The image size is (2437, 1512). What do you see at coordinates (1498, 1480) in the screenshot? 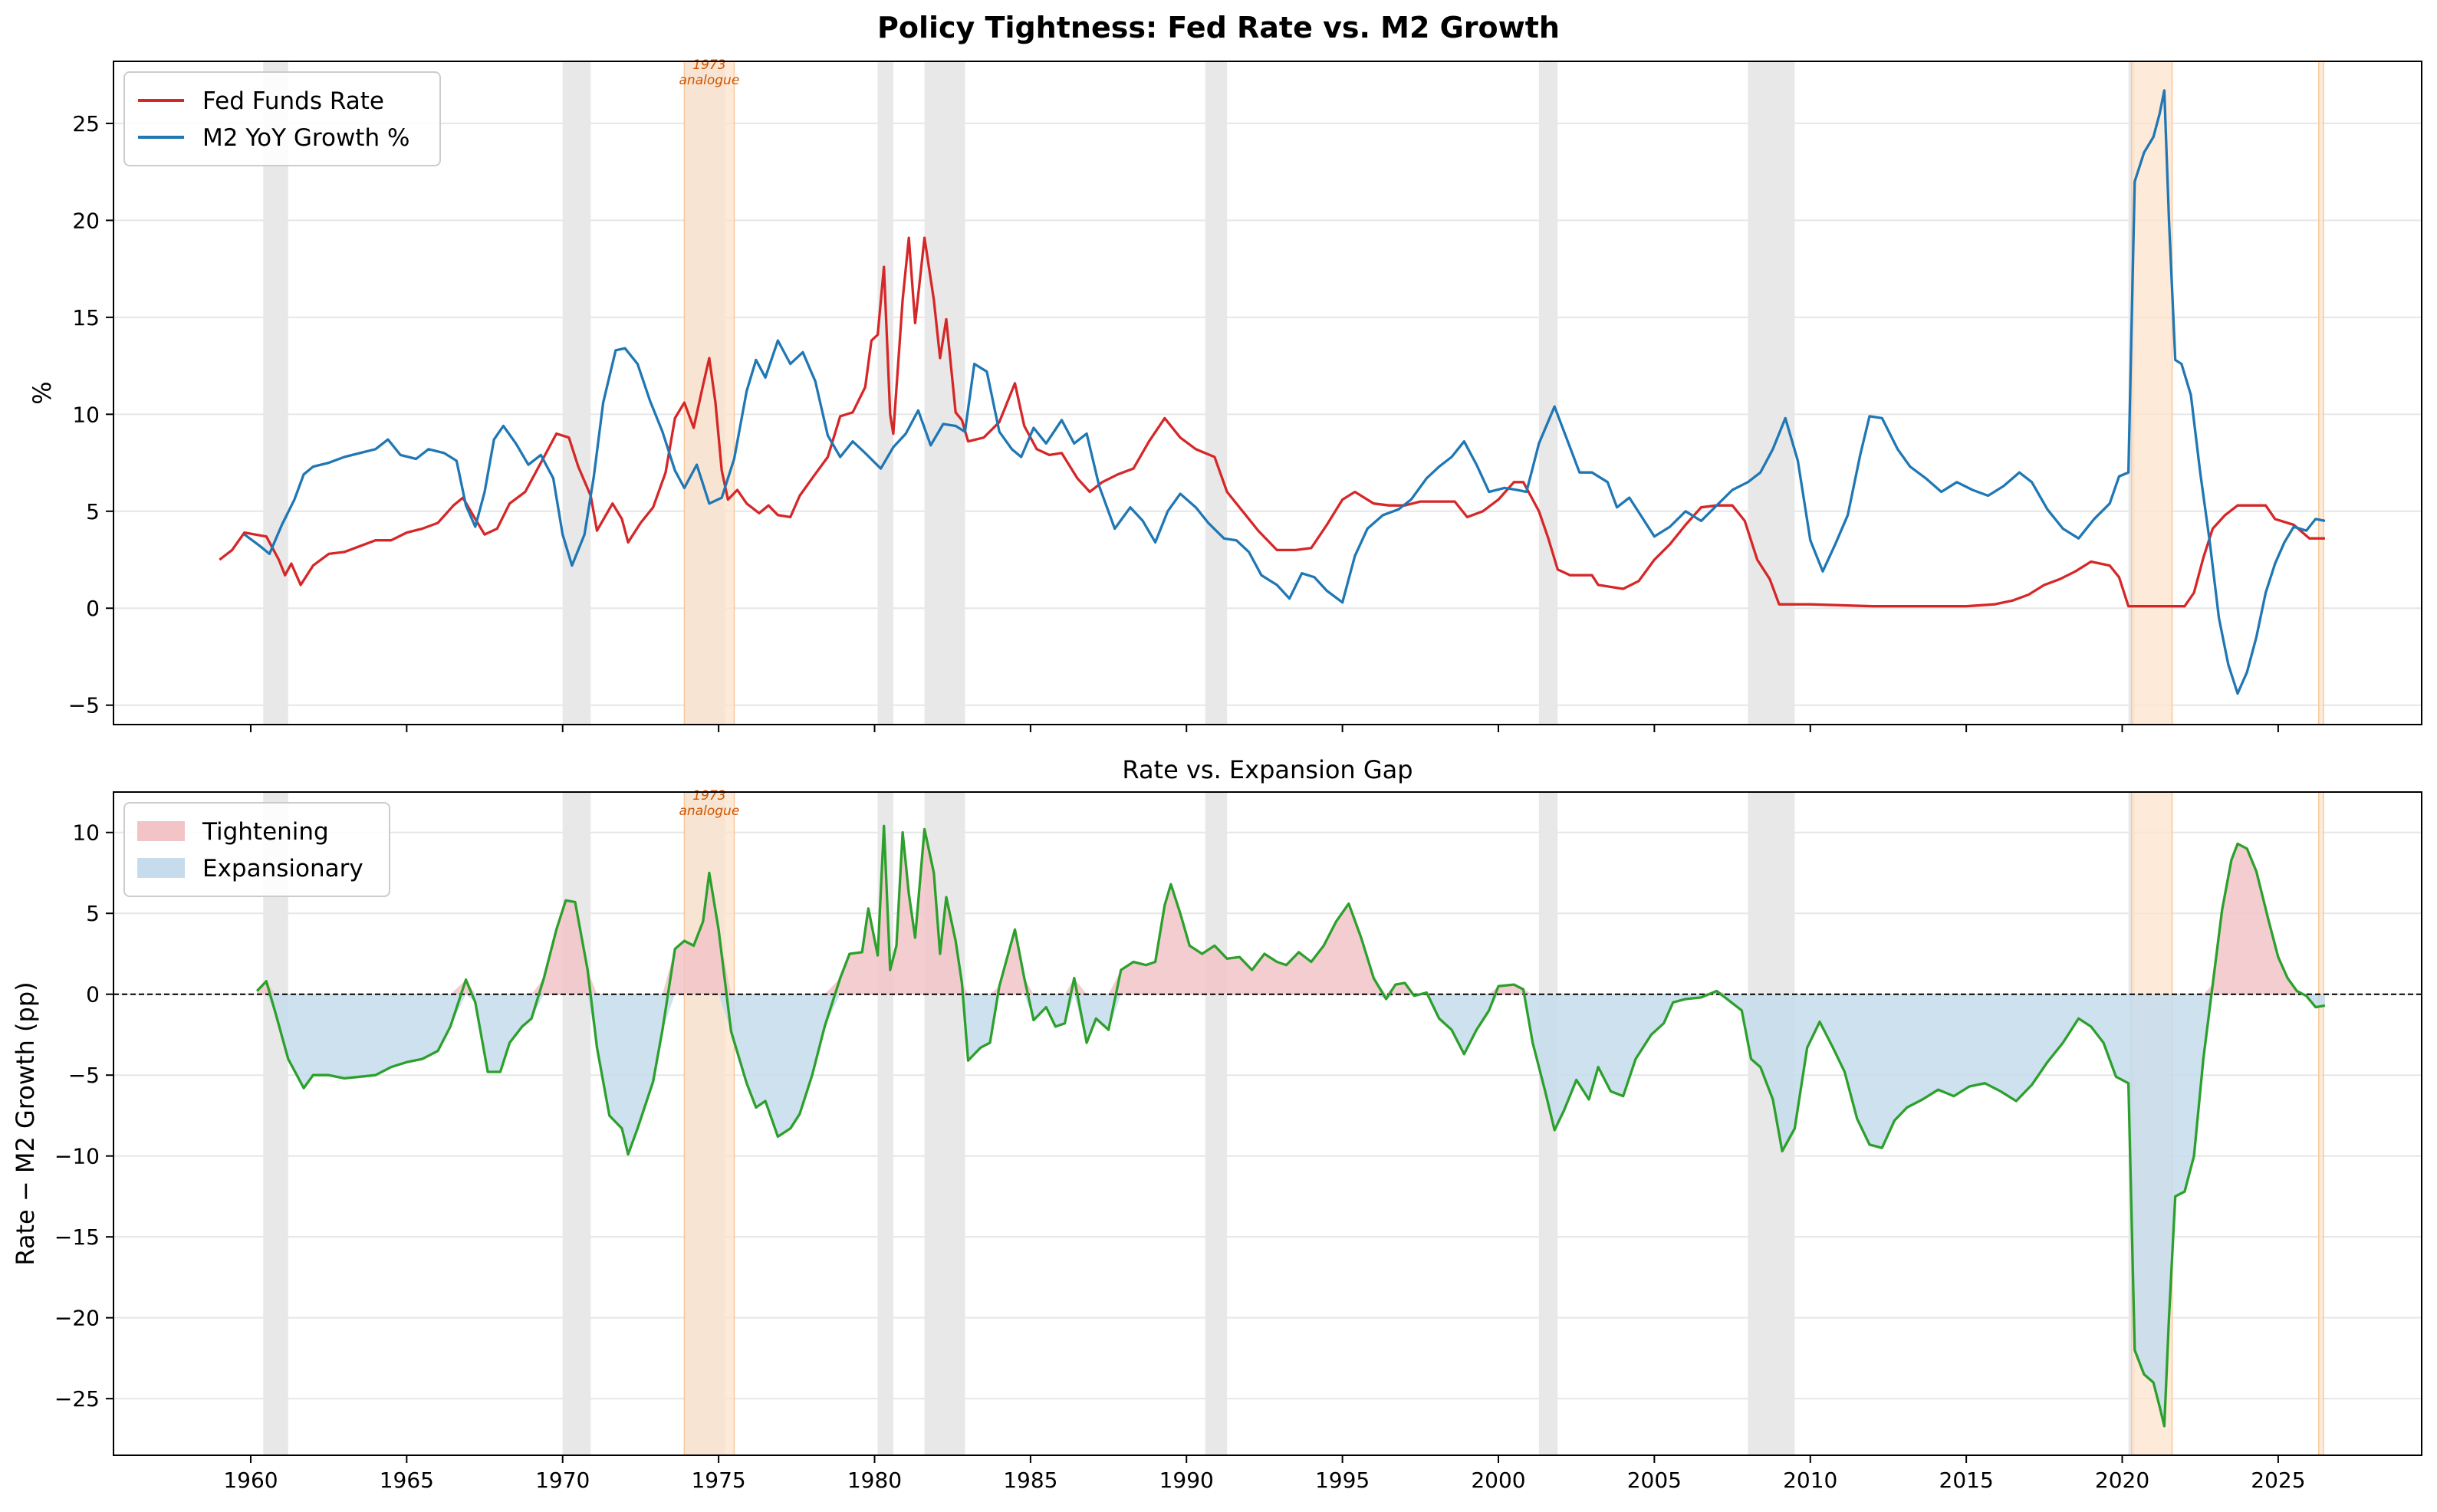
I see `x-tick-label: 2000` at bounding box center [1498, 1480].